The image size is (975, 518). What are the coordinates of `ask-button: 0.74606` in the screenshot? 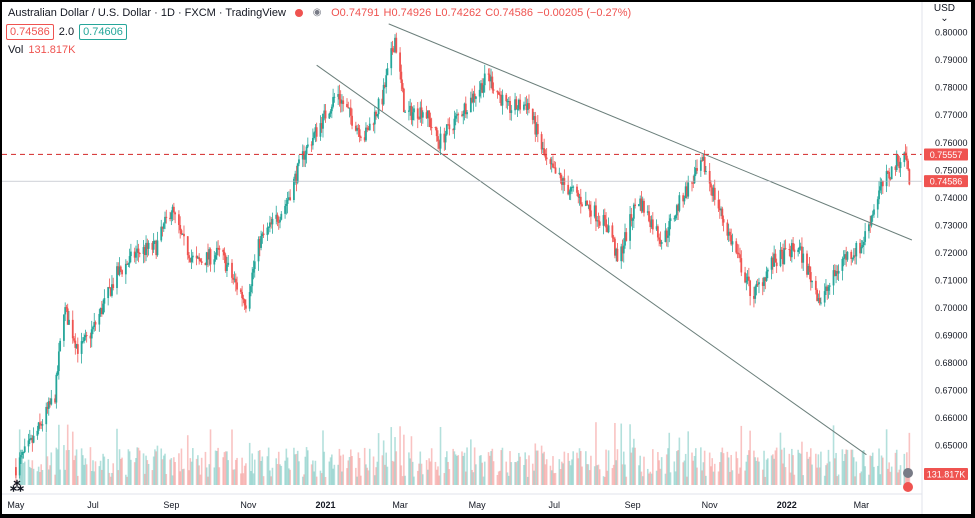 It's located at (103, 32).